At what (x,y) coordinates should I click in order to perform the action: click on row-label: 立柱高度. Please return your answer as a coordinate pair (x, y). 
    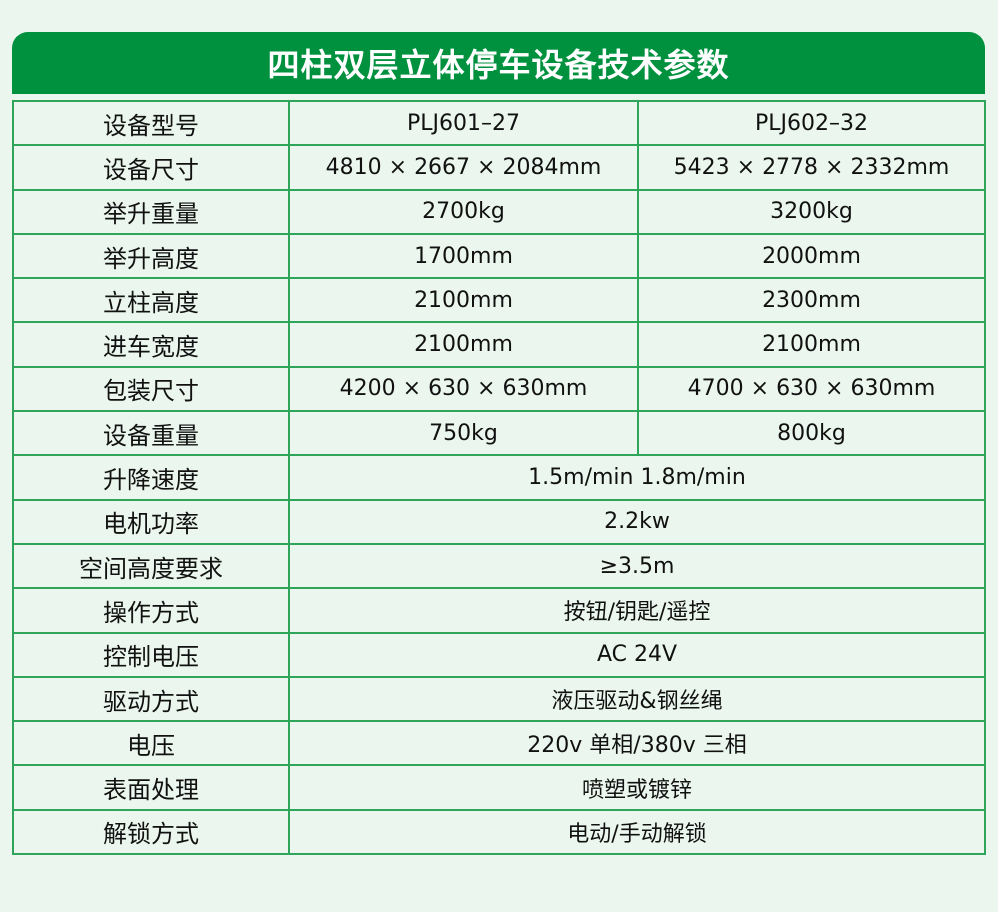
    Looking at the image, I should click on (151, 300).